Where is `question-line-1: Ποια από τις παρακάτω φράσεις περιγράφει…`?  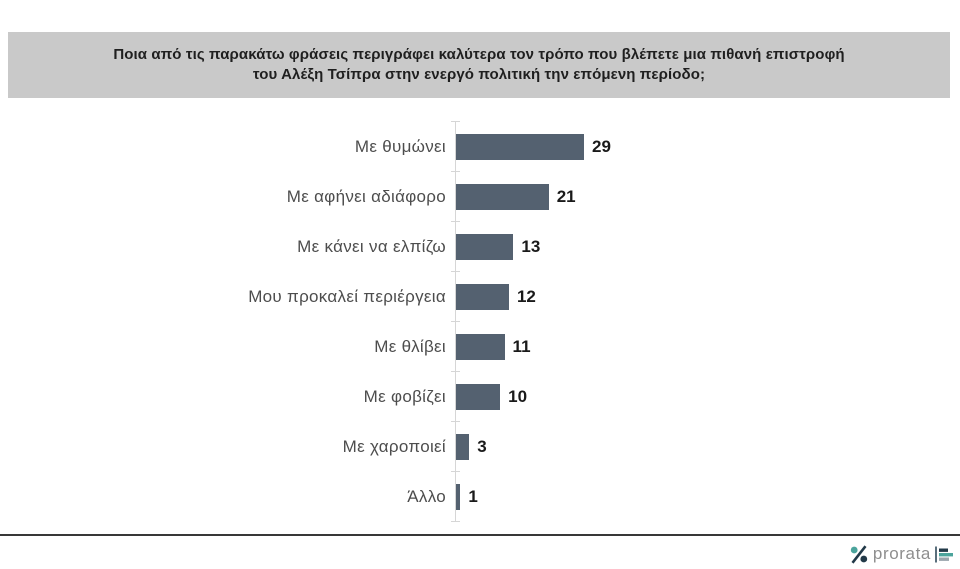 question-line-1: Ποια από τις παρακάτω φράσεις περιγράφει… is located at coordinates (479, 54).